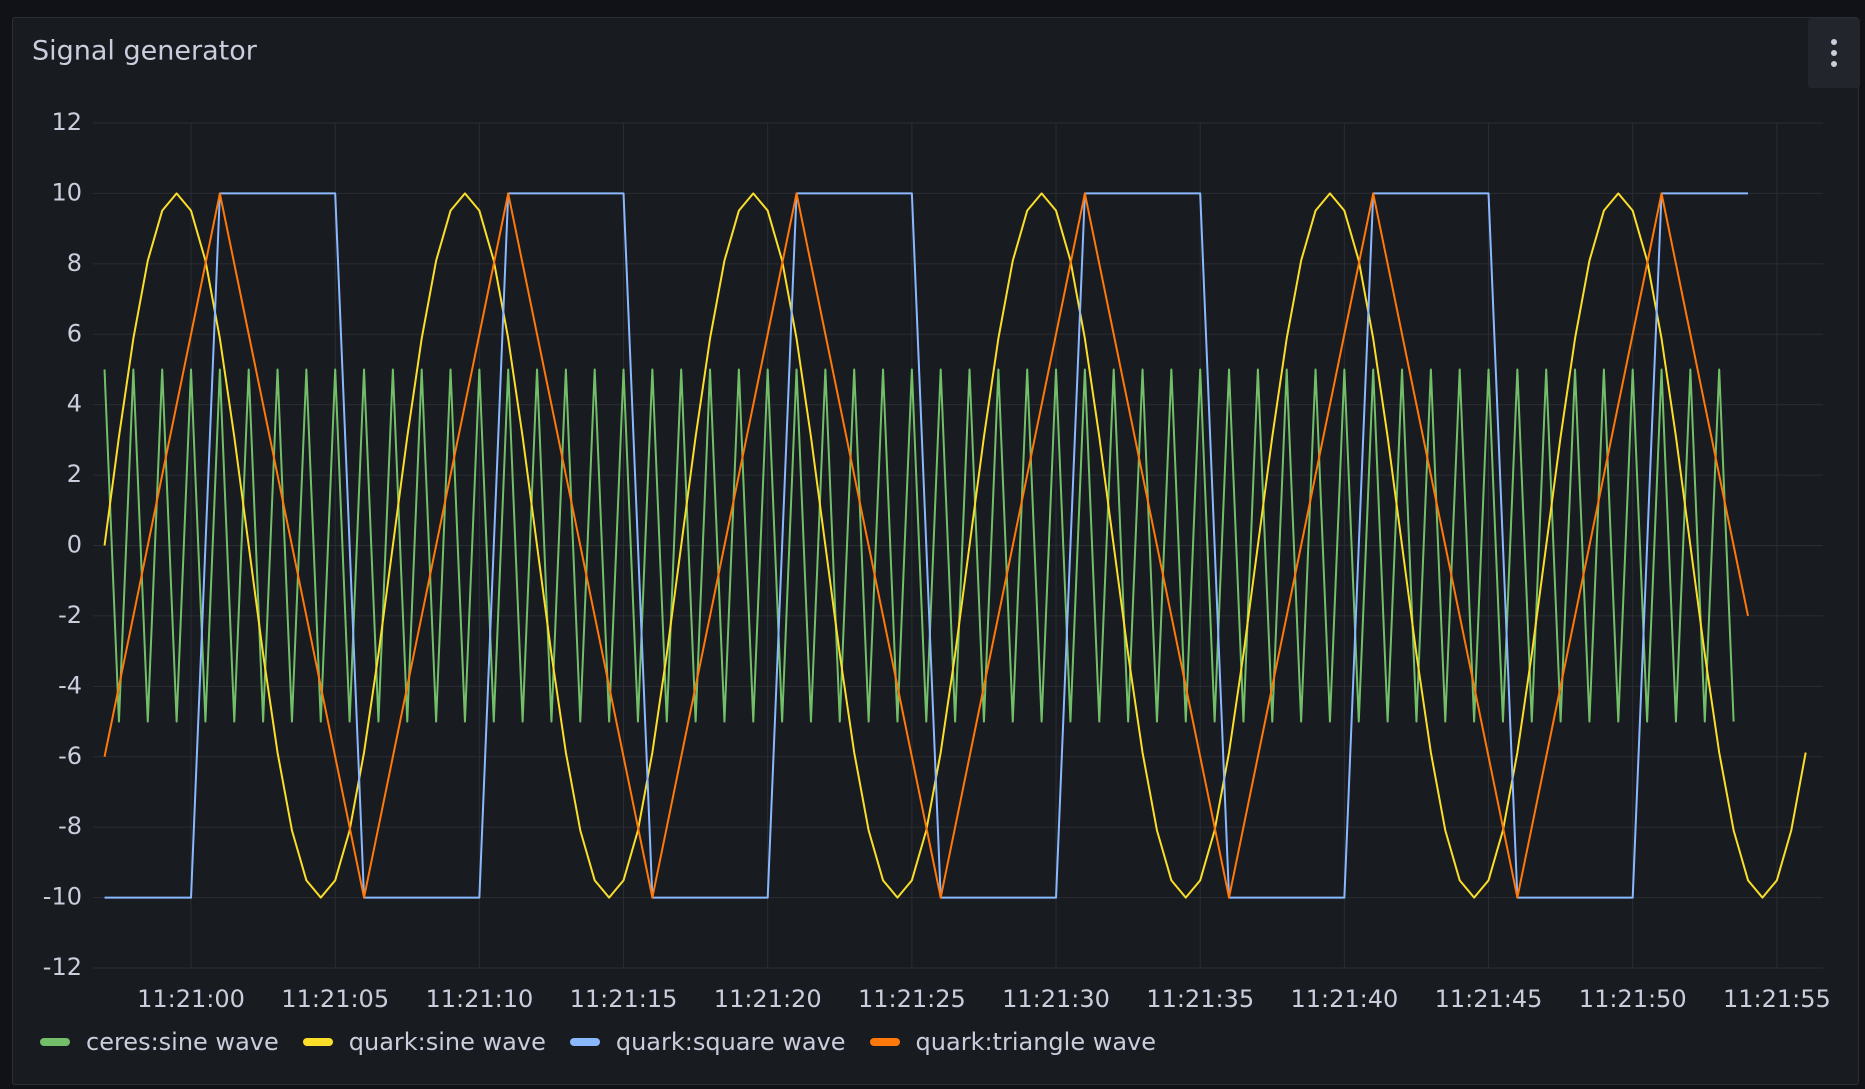 The width and height of the screenshot is (1865, 1089). Describe the element at coordinates (66, 192) in the screenshot. I see `y-tick-label: 10` at that location.